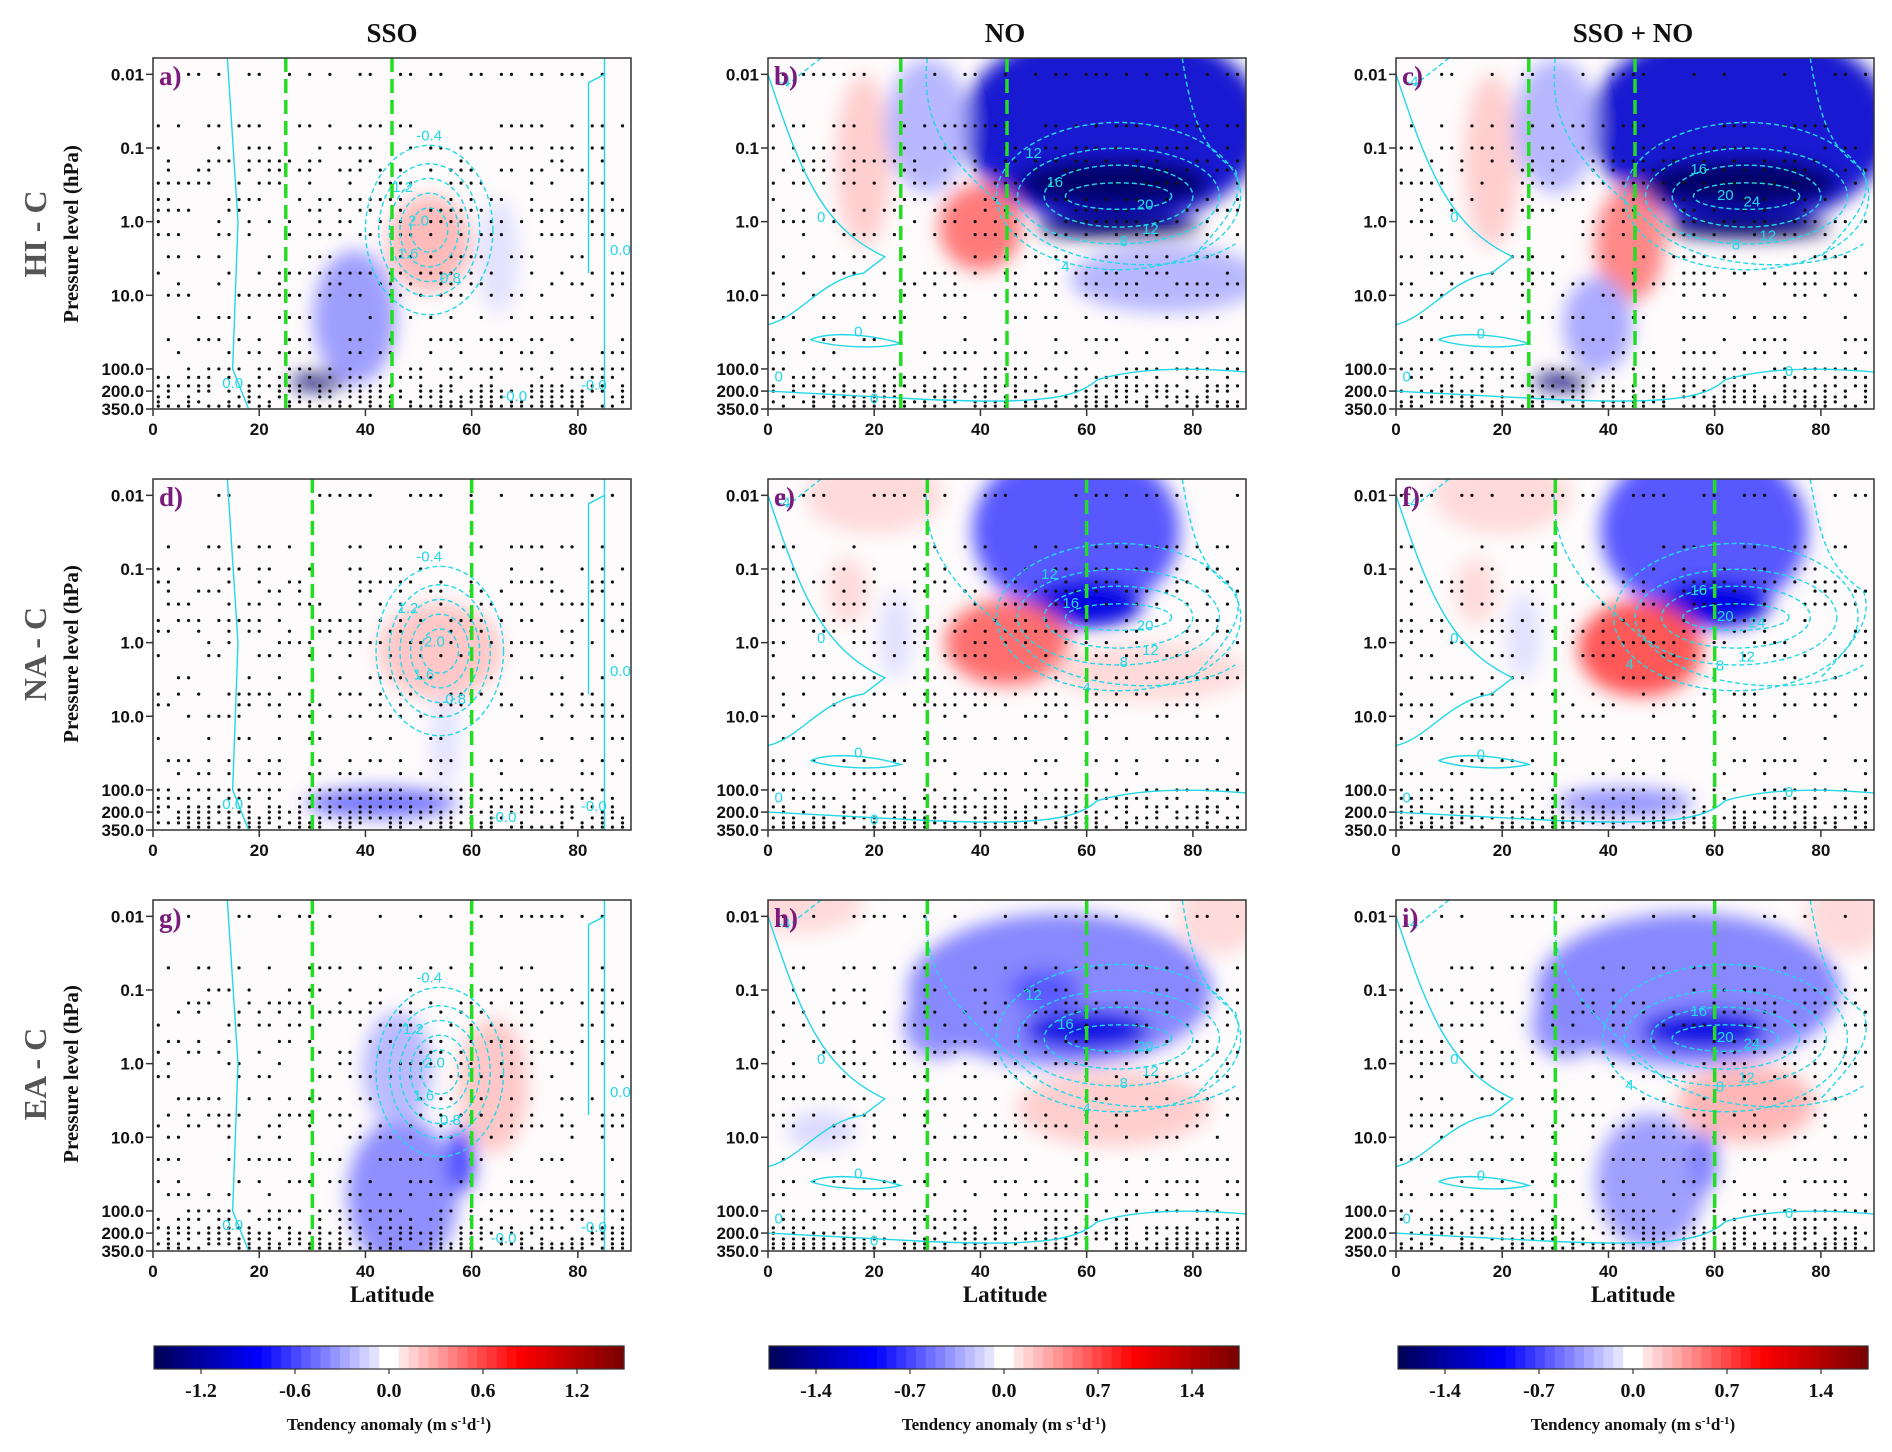 Image resolution: width=1892 pixels, height=1452 pixels. Describe the element at coordinates (1118, 196) in the screenshot. I see `contour-dashed` at that location.